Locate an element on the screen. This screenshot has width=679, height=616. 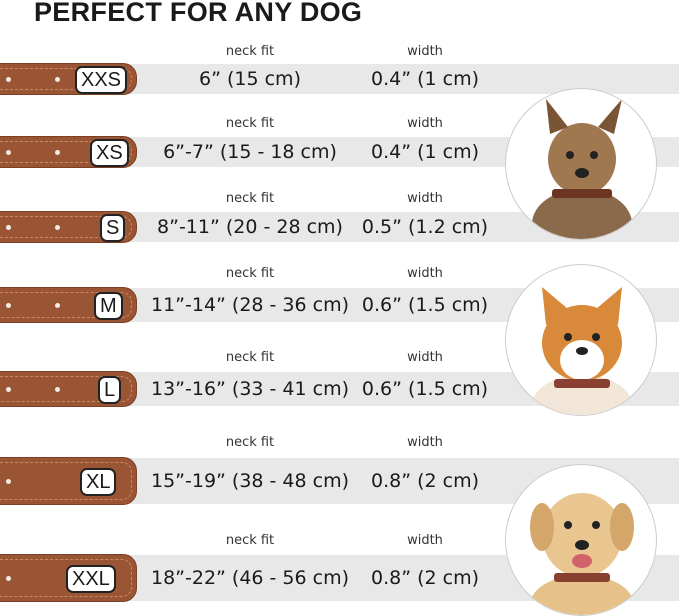
size-tag: L is located at coordinates (110, 390).